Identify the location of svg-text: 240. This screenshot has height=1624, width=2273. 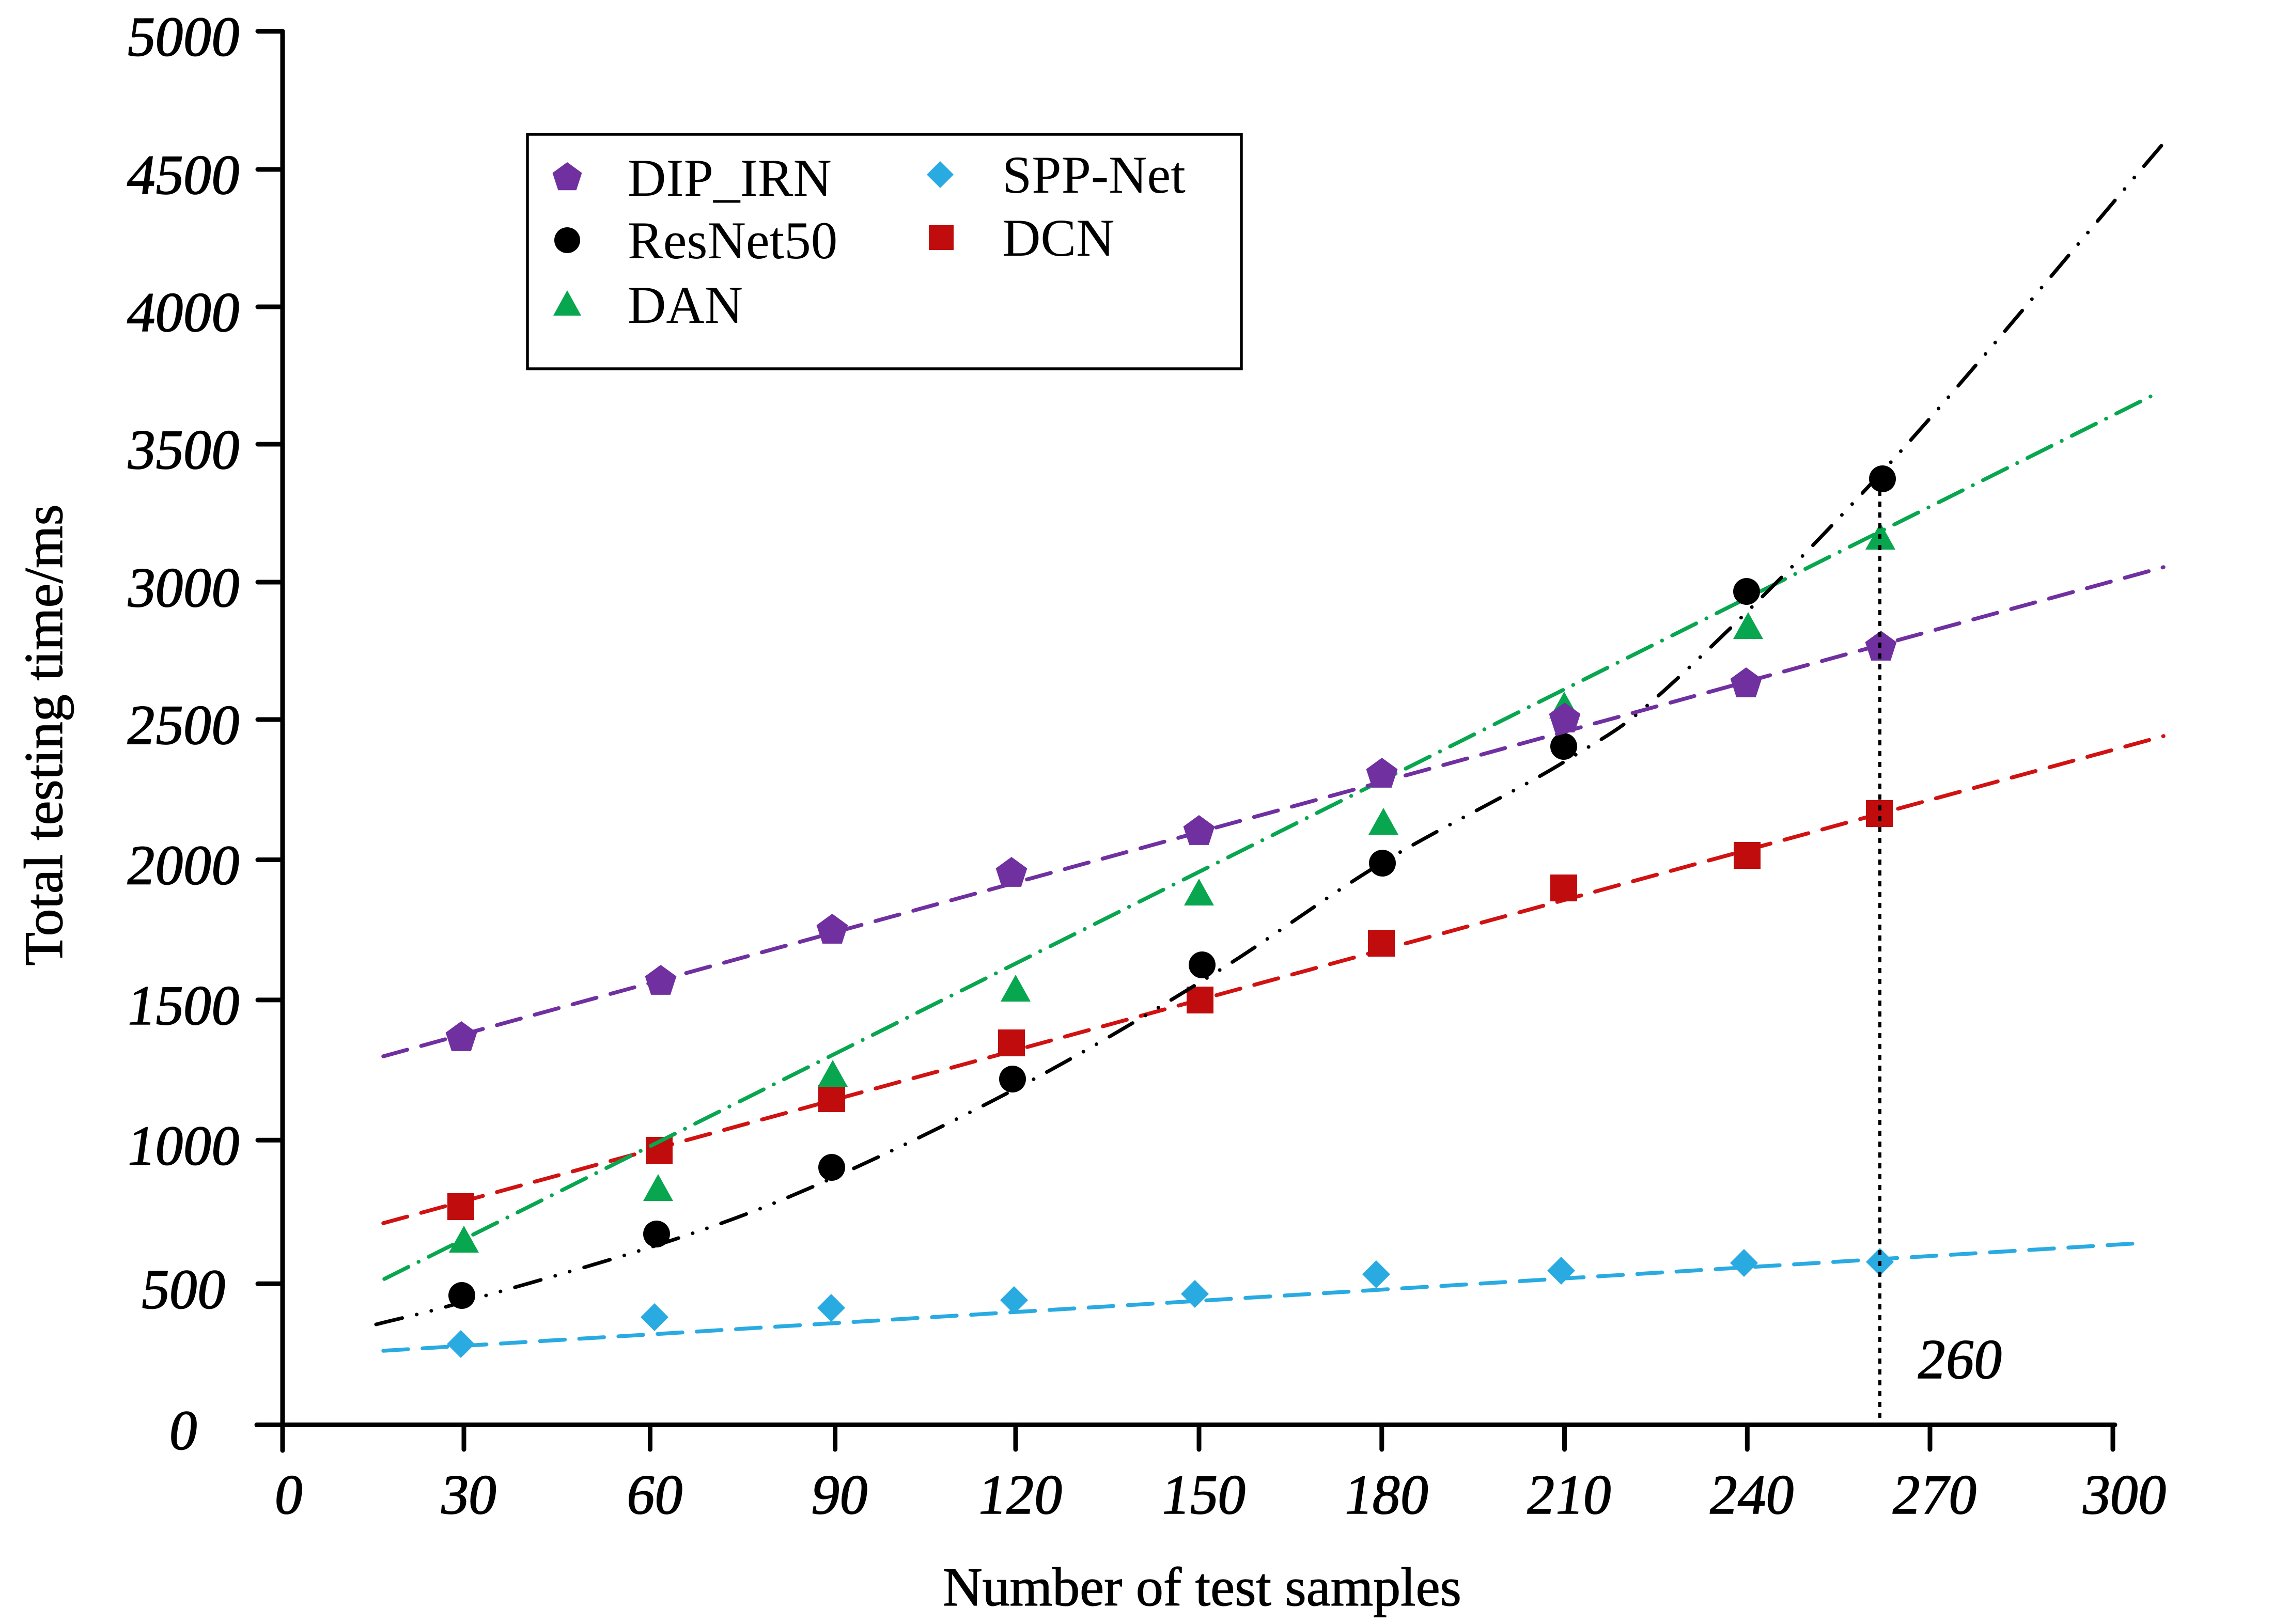
(1752, 1494).